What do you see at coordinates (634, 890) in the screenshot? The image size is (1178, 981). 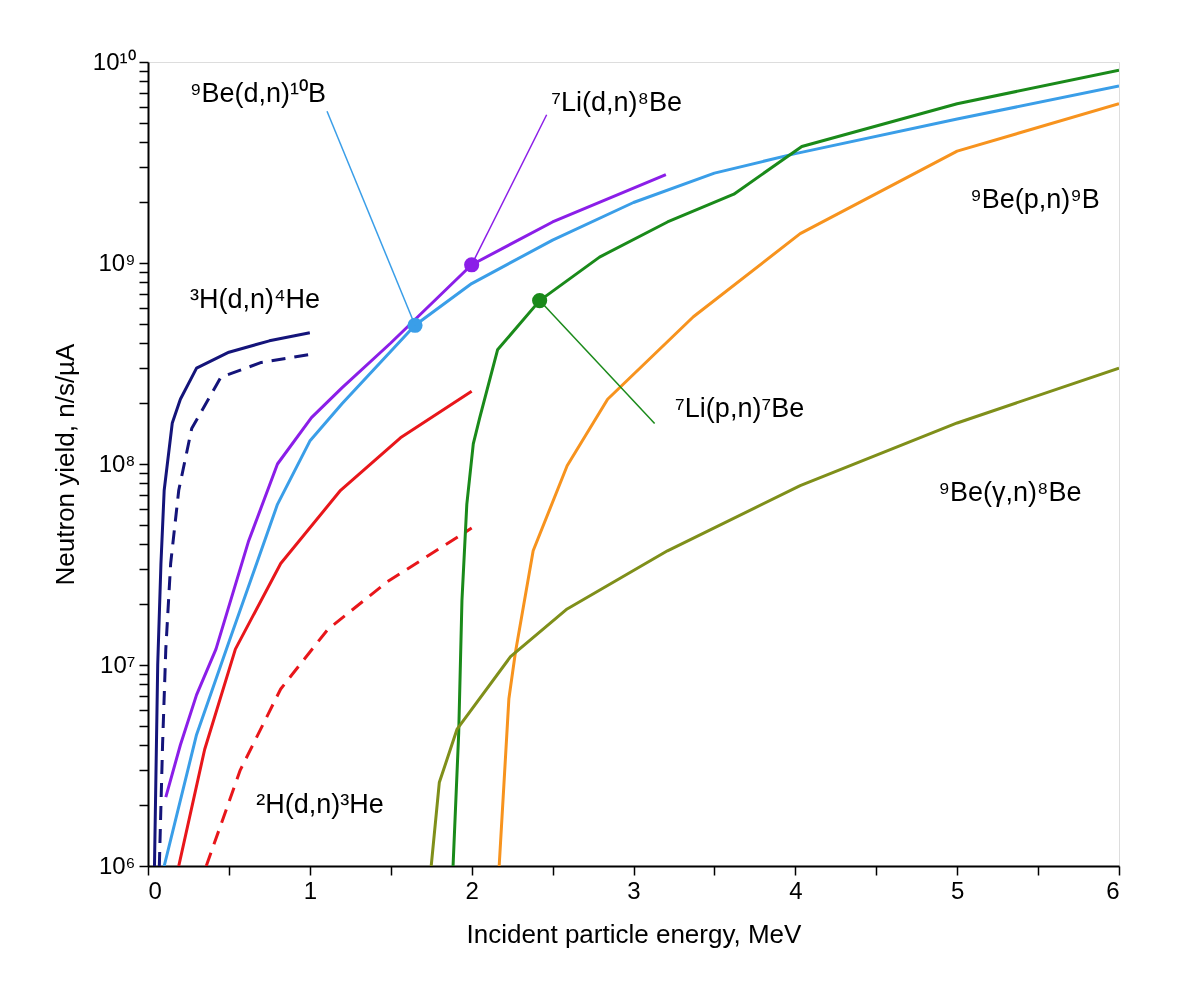 I see `x-tick-label: 3` at bounding box center [634, 890].